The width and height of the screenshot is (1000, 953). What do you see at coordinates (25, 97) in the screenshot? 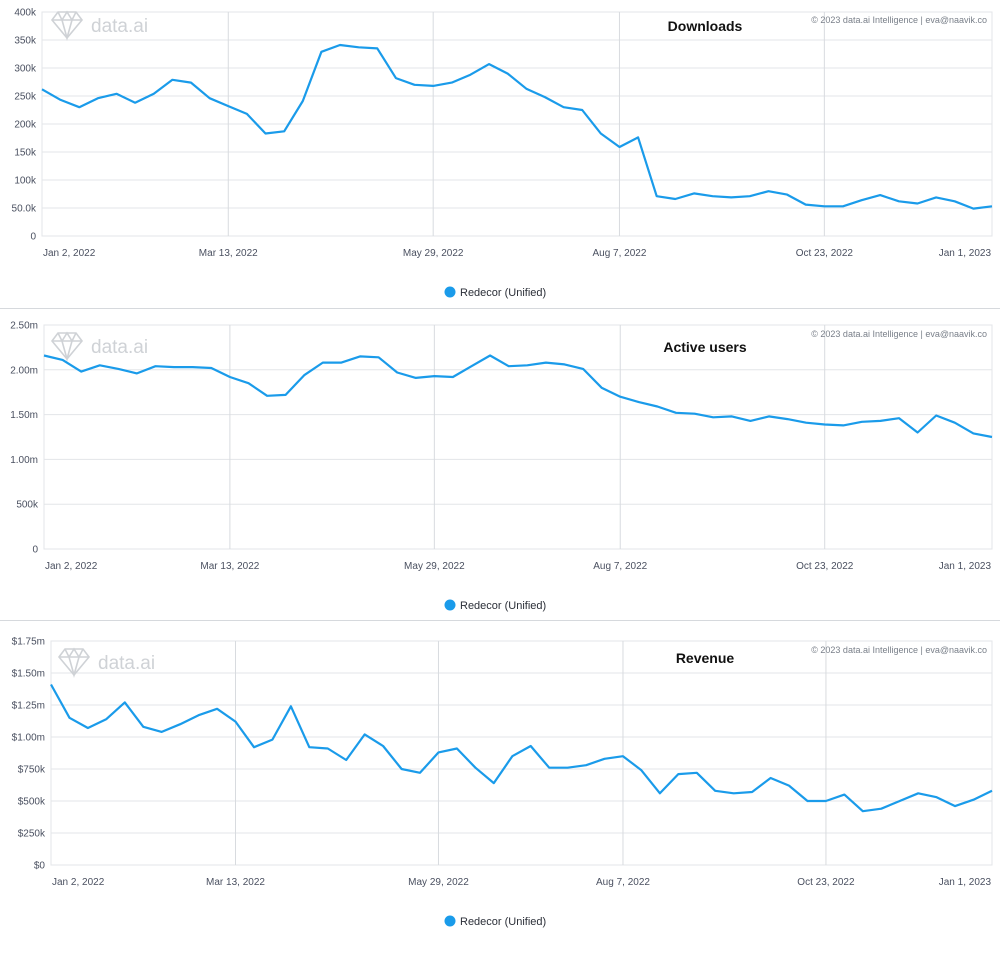
I see `y-tick-label: 250k` at bounding box center [25, 97].